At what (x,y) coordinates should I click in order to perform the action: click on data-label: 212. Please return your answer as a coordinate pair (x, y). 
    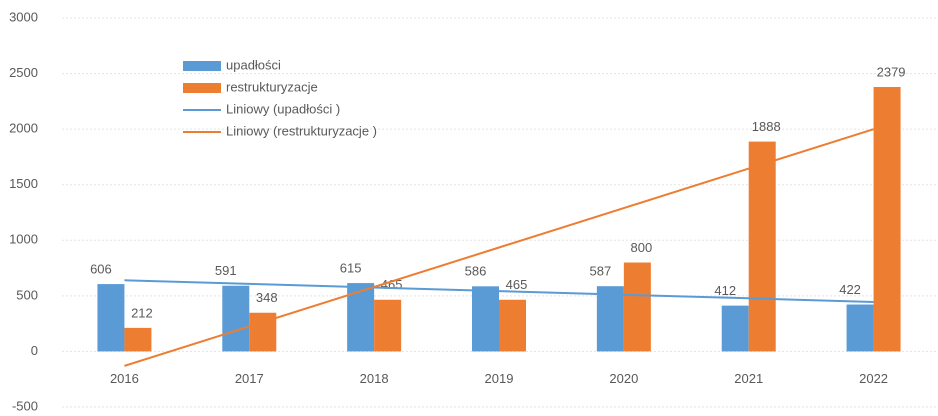
    Looking at the image, I should click on (142, 312).